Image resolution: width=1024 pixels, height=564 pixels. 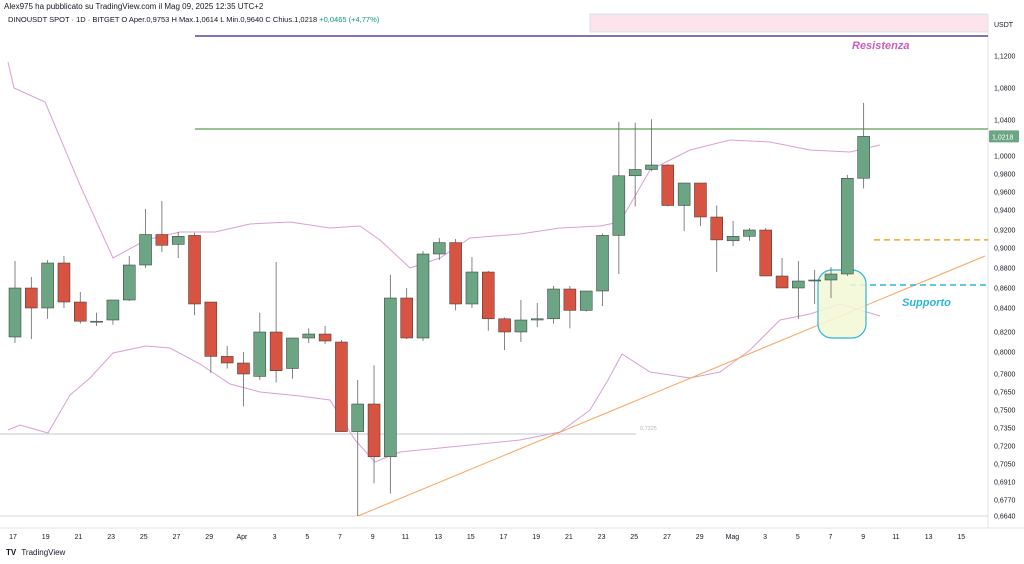 What do you see at coordinates (1005, 393) in the screenshot?
I see `y-tick-label: 0,7650` at bounding box center [1005, 393].